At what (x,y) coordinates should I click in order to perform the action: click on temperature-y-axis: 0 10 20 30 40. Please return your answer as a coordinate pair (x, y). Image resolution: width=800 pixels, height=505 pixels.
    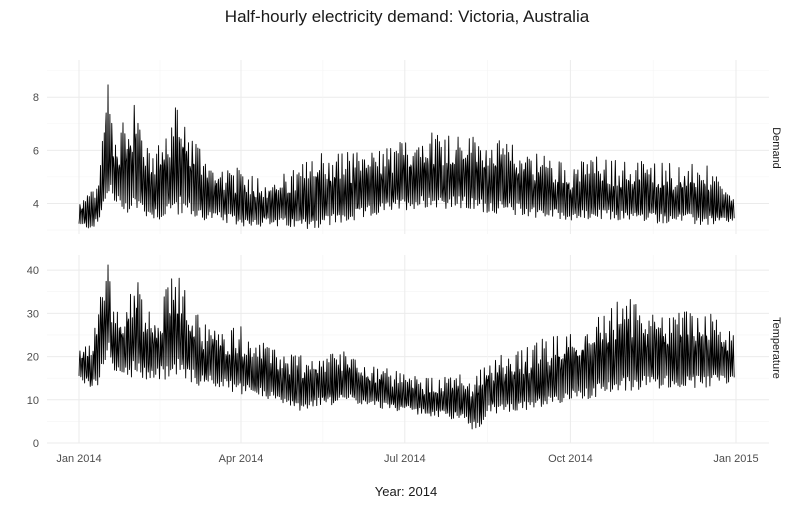
    Looking at the image, I should click on (33, 357).